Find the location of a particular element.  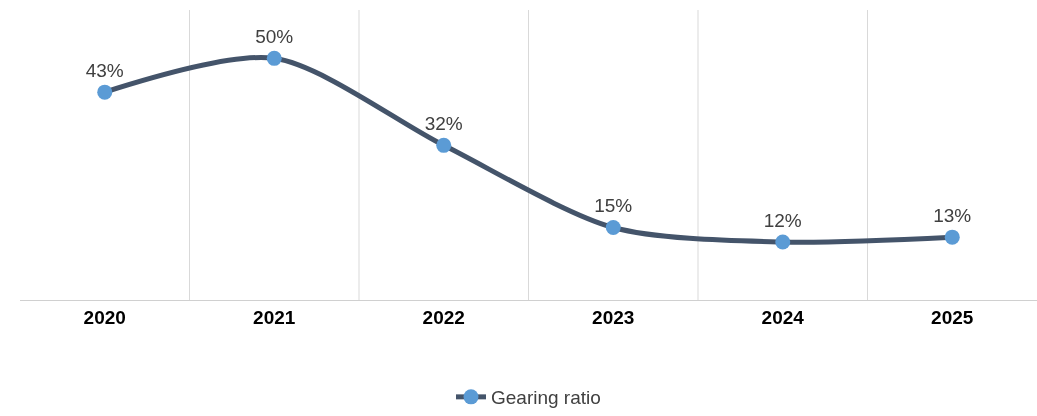

data-label: 43% is located at coordinates (104, 71).